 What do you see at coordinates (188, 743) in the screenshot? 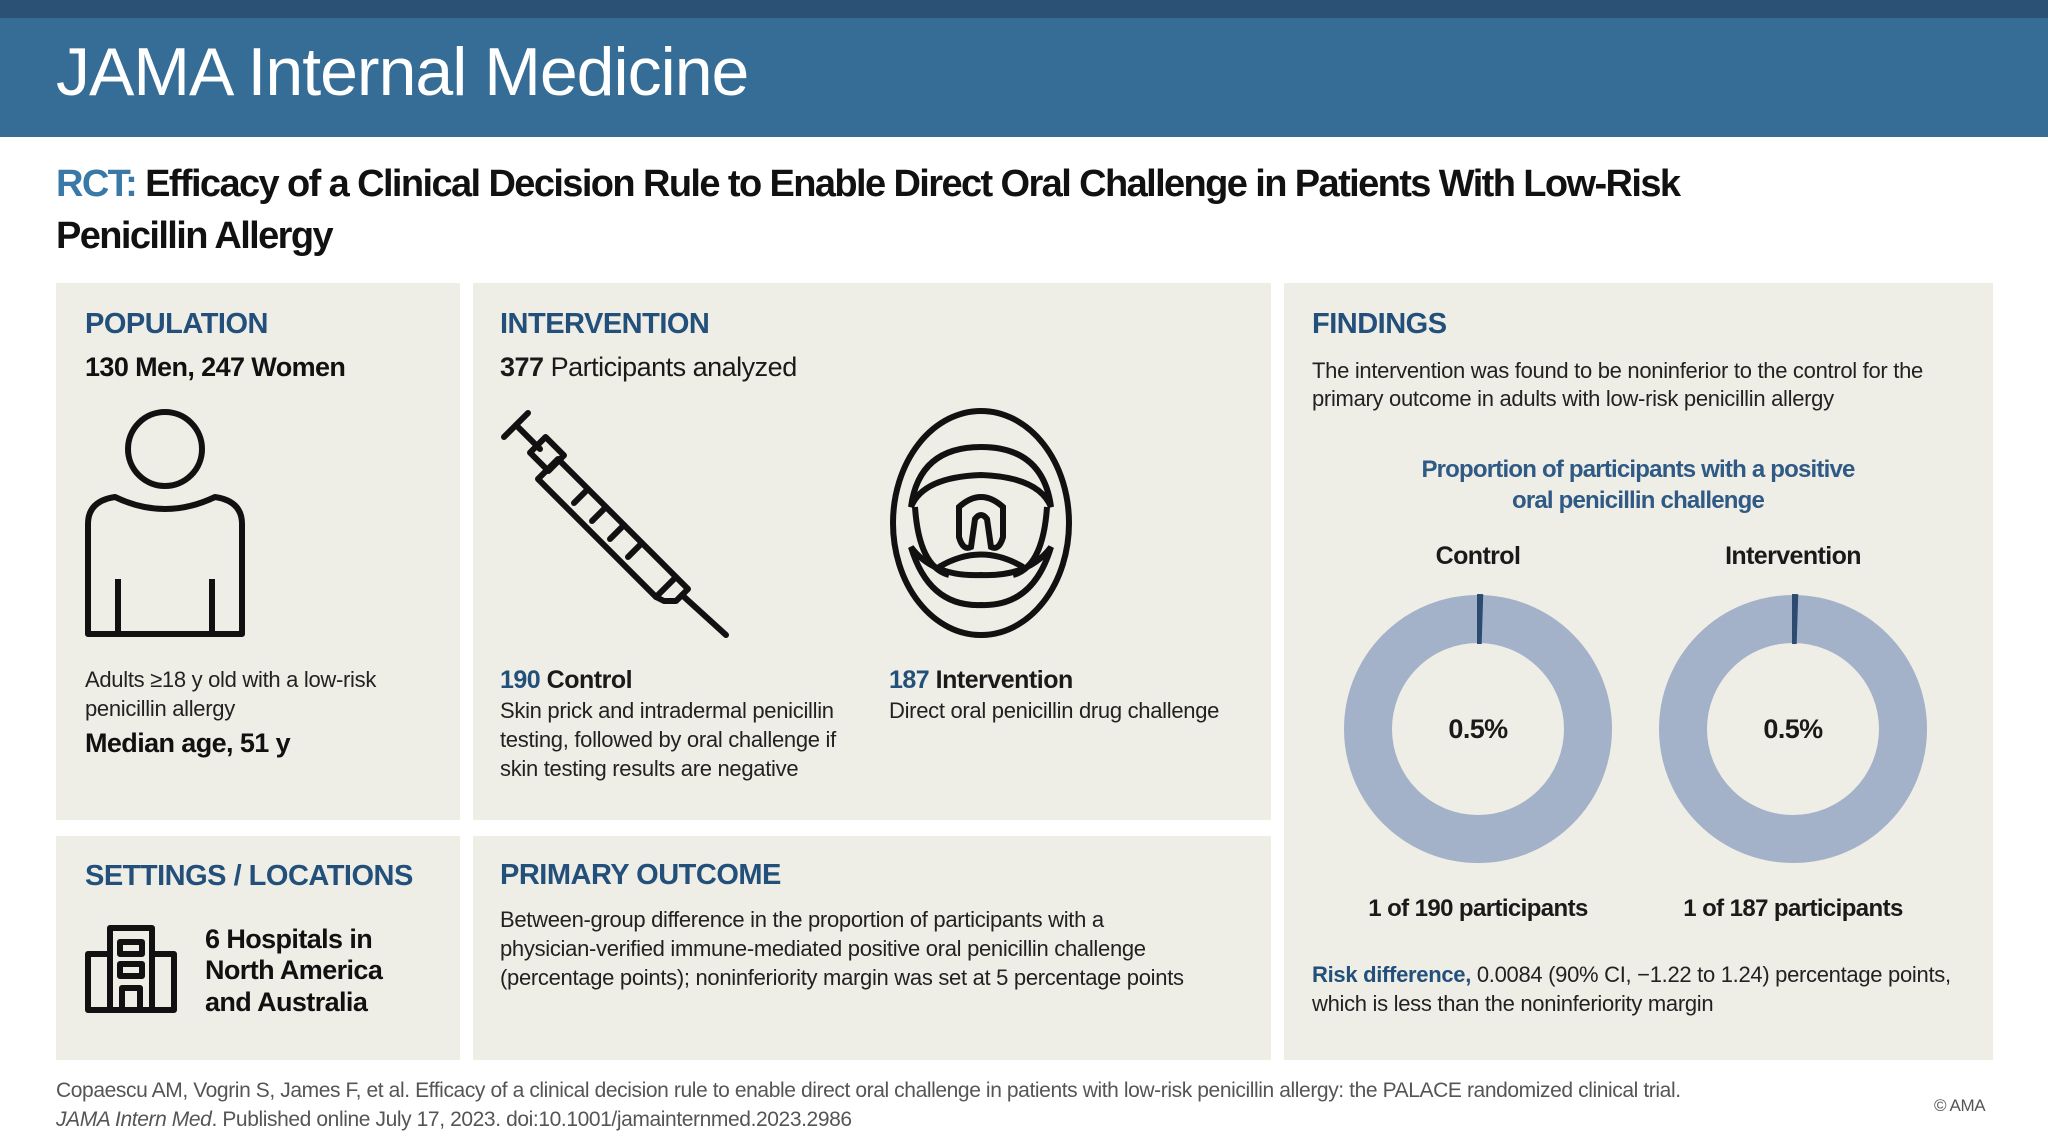
I see `median-age: Median age, 51 y` at bounding box center [188, 743].